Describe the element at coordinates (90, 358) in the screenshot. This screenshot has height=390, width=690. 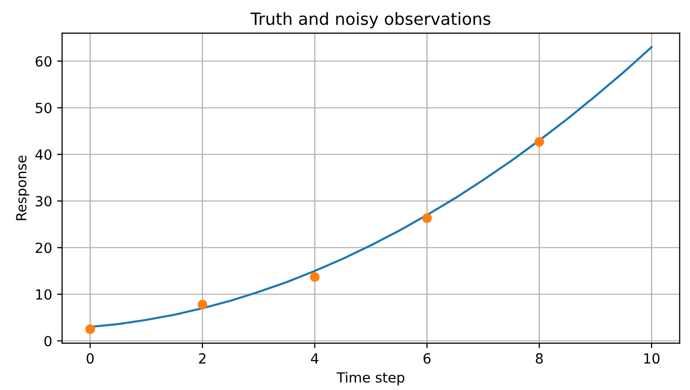
I see `x-tick-label: 0` at that location.